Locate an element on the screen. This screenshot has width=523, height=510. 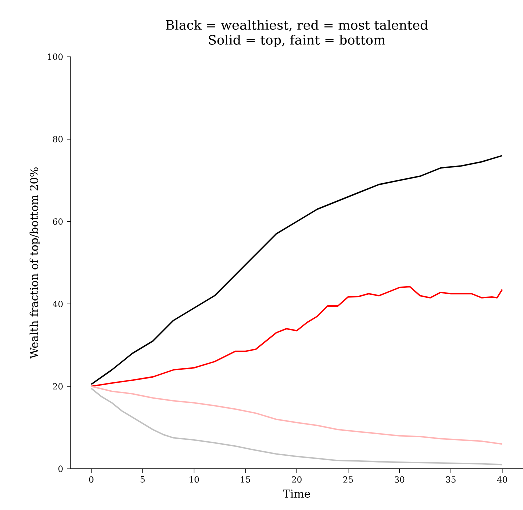
x-tick-label: 40 is located at coordinates (502, 479).